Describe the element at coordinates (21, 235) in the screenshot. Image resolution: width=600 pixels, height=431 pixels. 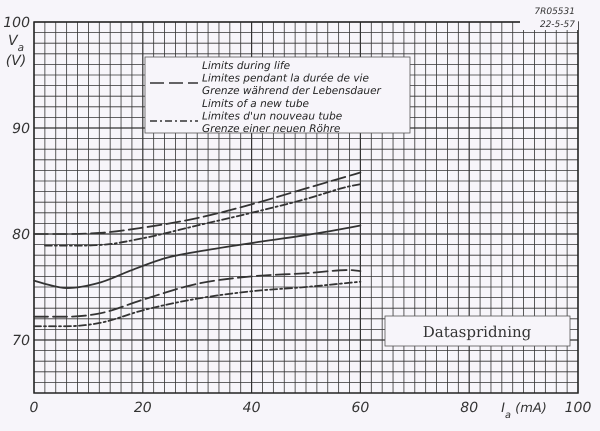
I see `y-tick-label: 80` at that location.